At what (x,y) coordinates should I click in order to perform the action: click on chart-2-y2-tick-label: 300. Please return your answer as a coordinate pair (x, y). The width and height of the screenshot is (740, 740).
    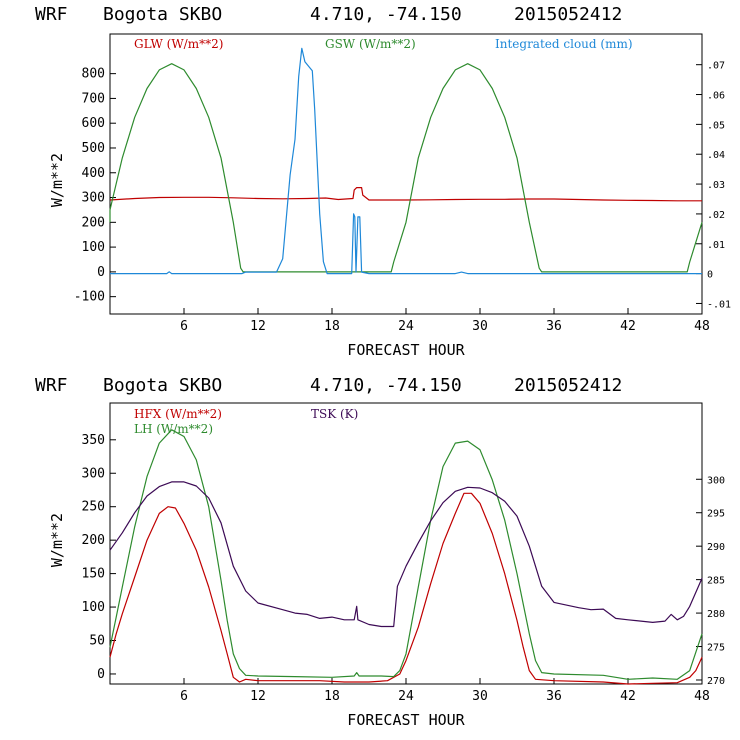
    Looking at the image, I should click on (716, 480).